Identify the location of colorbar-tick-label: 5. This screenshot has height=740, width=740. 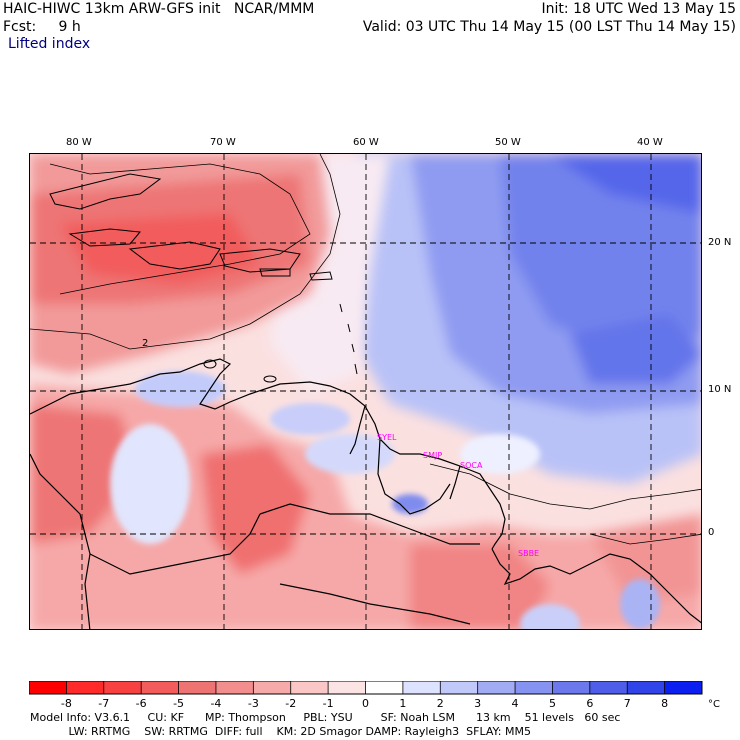
(552, 703).